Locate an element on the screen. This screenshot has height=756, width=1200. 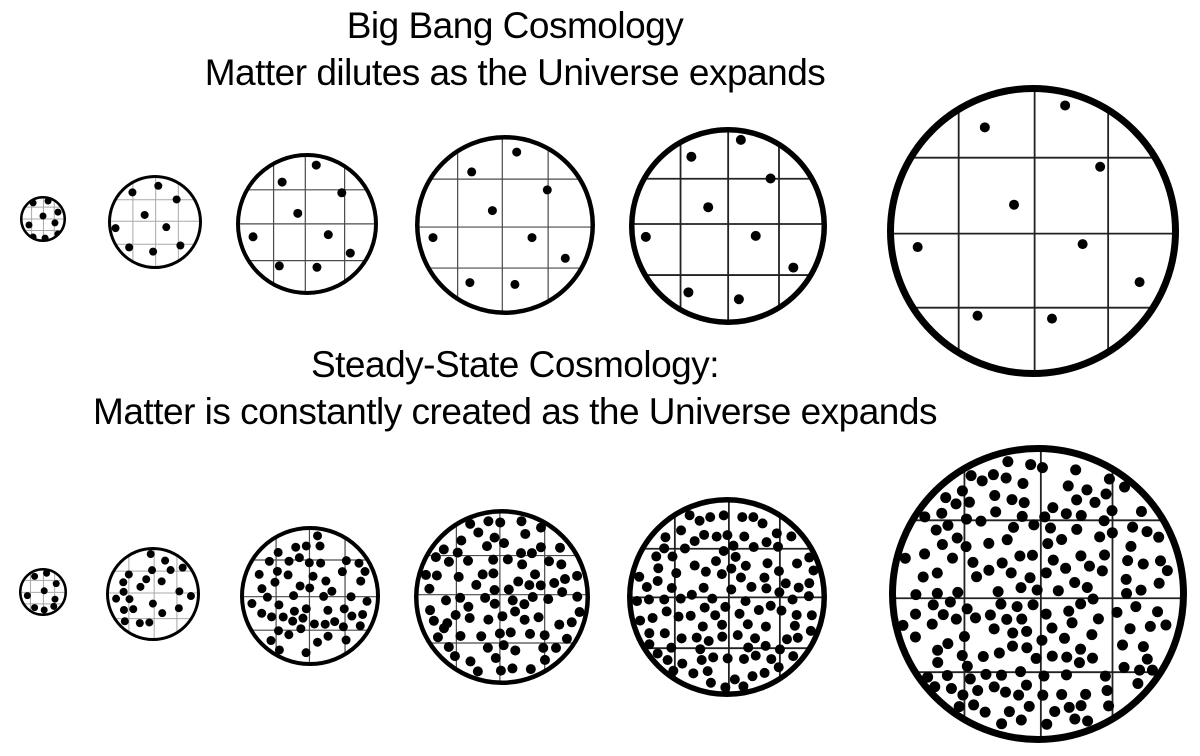
universe-boundary is located at coordinates (43, 592).